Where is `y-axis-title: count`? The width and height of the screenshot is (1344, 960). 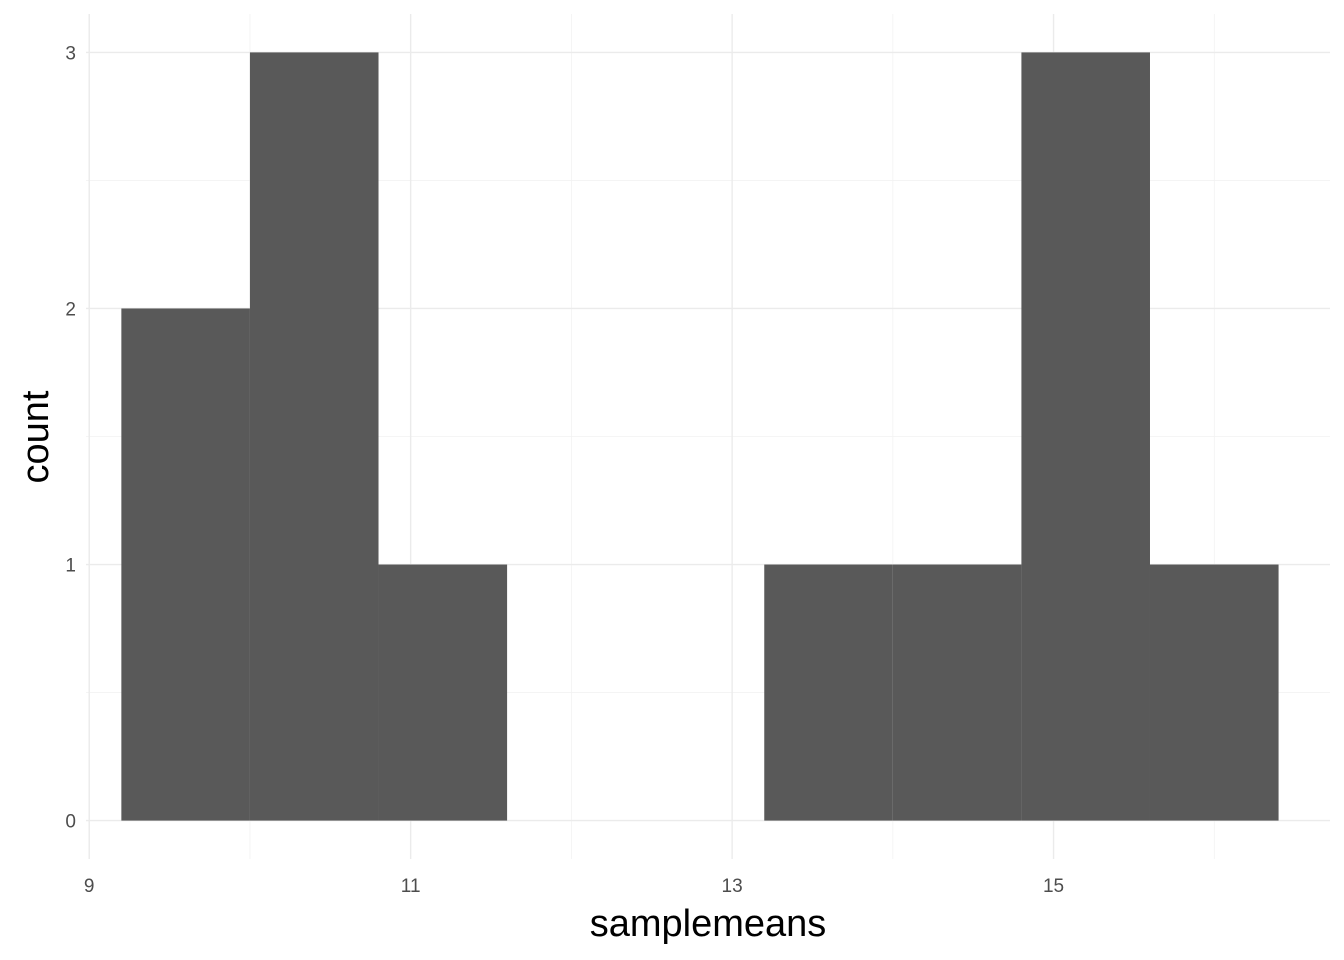
y-axis-title: count is located at coordinates (36, 436).